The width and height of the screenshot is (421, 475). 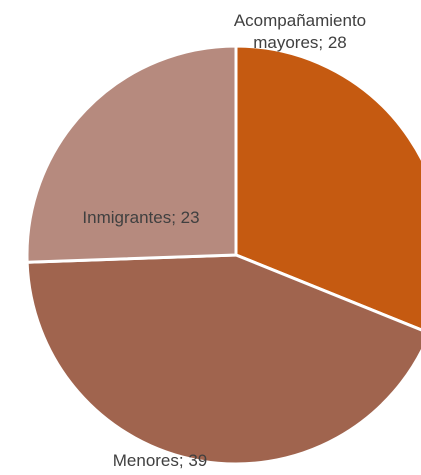 I want to click on data-label-line: Inmigrantes; 23, so click(x=140, y=217).